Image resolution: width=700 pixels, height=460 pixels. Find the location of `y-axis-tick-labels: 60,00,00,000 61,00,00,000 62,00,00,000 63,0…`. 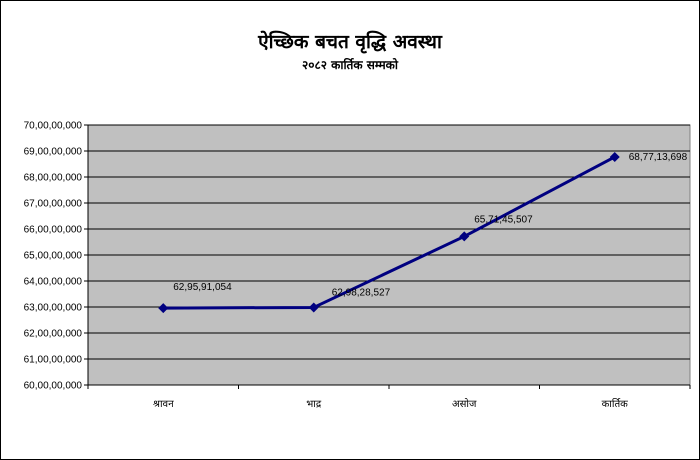

y-axis-tick-labels: 60,00,00,000 61,00,00,000 62,00,00,000 63,0… is located at coordinates (53, 256).